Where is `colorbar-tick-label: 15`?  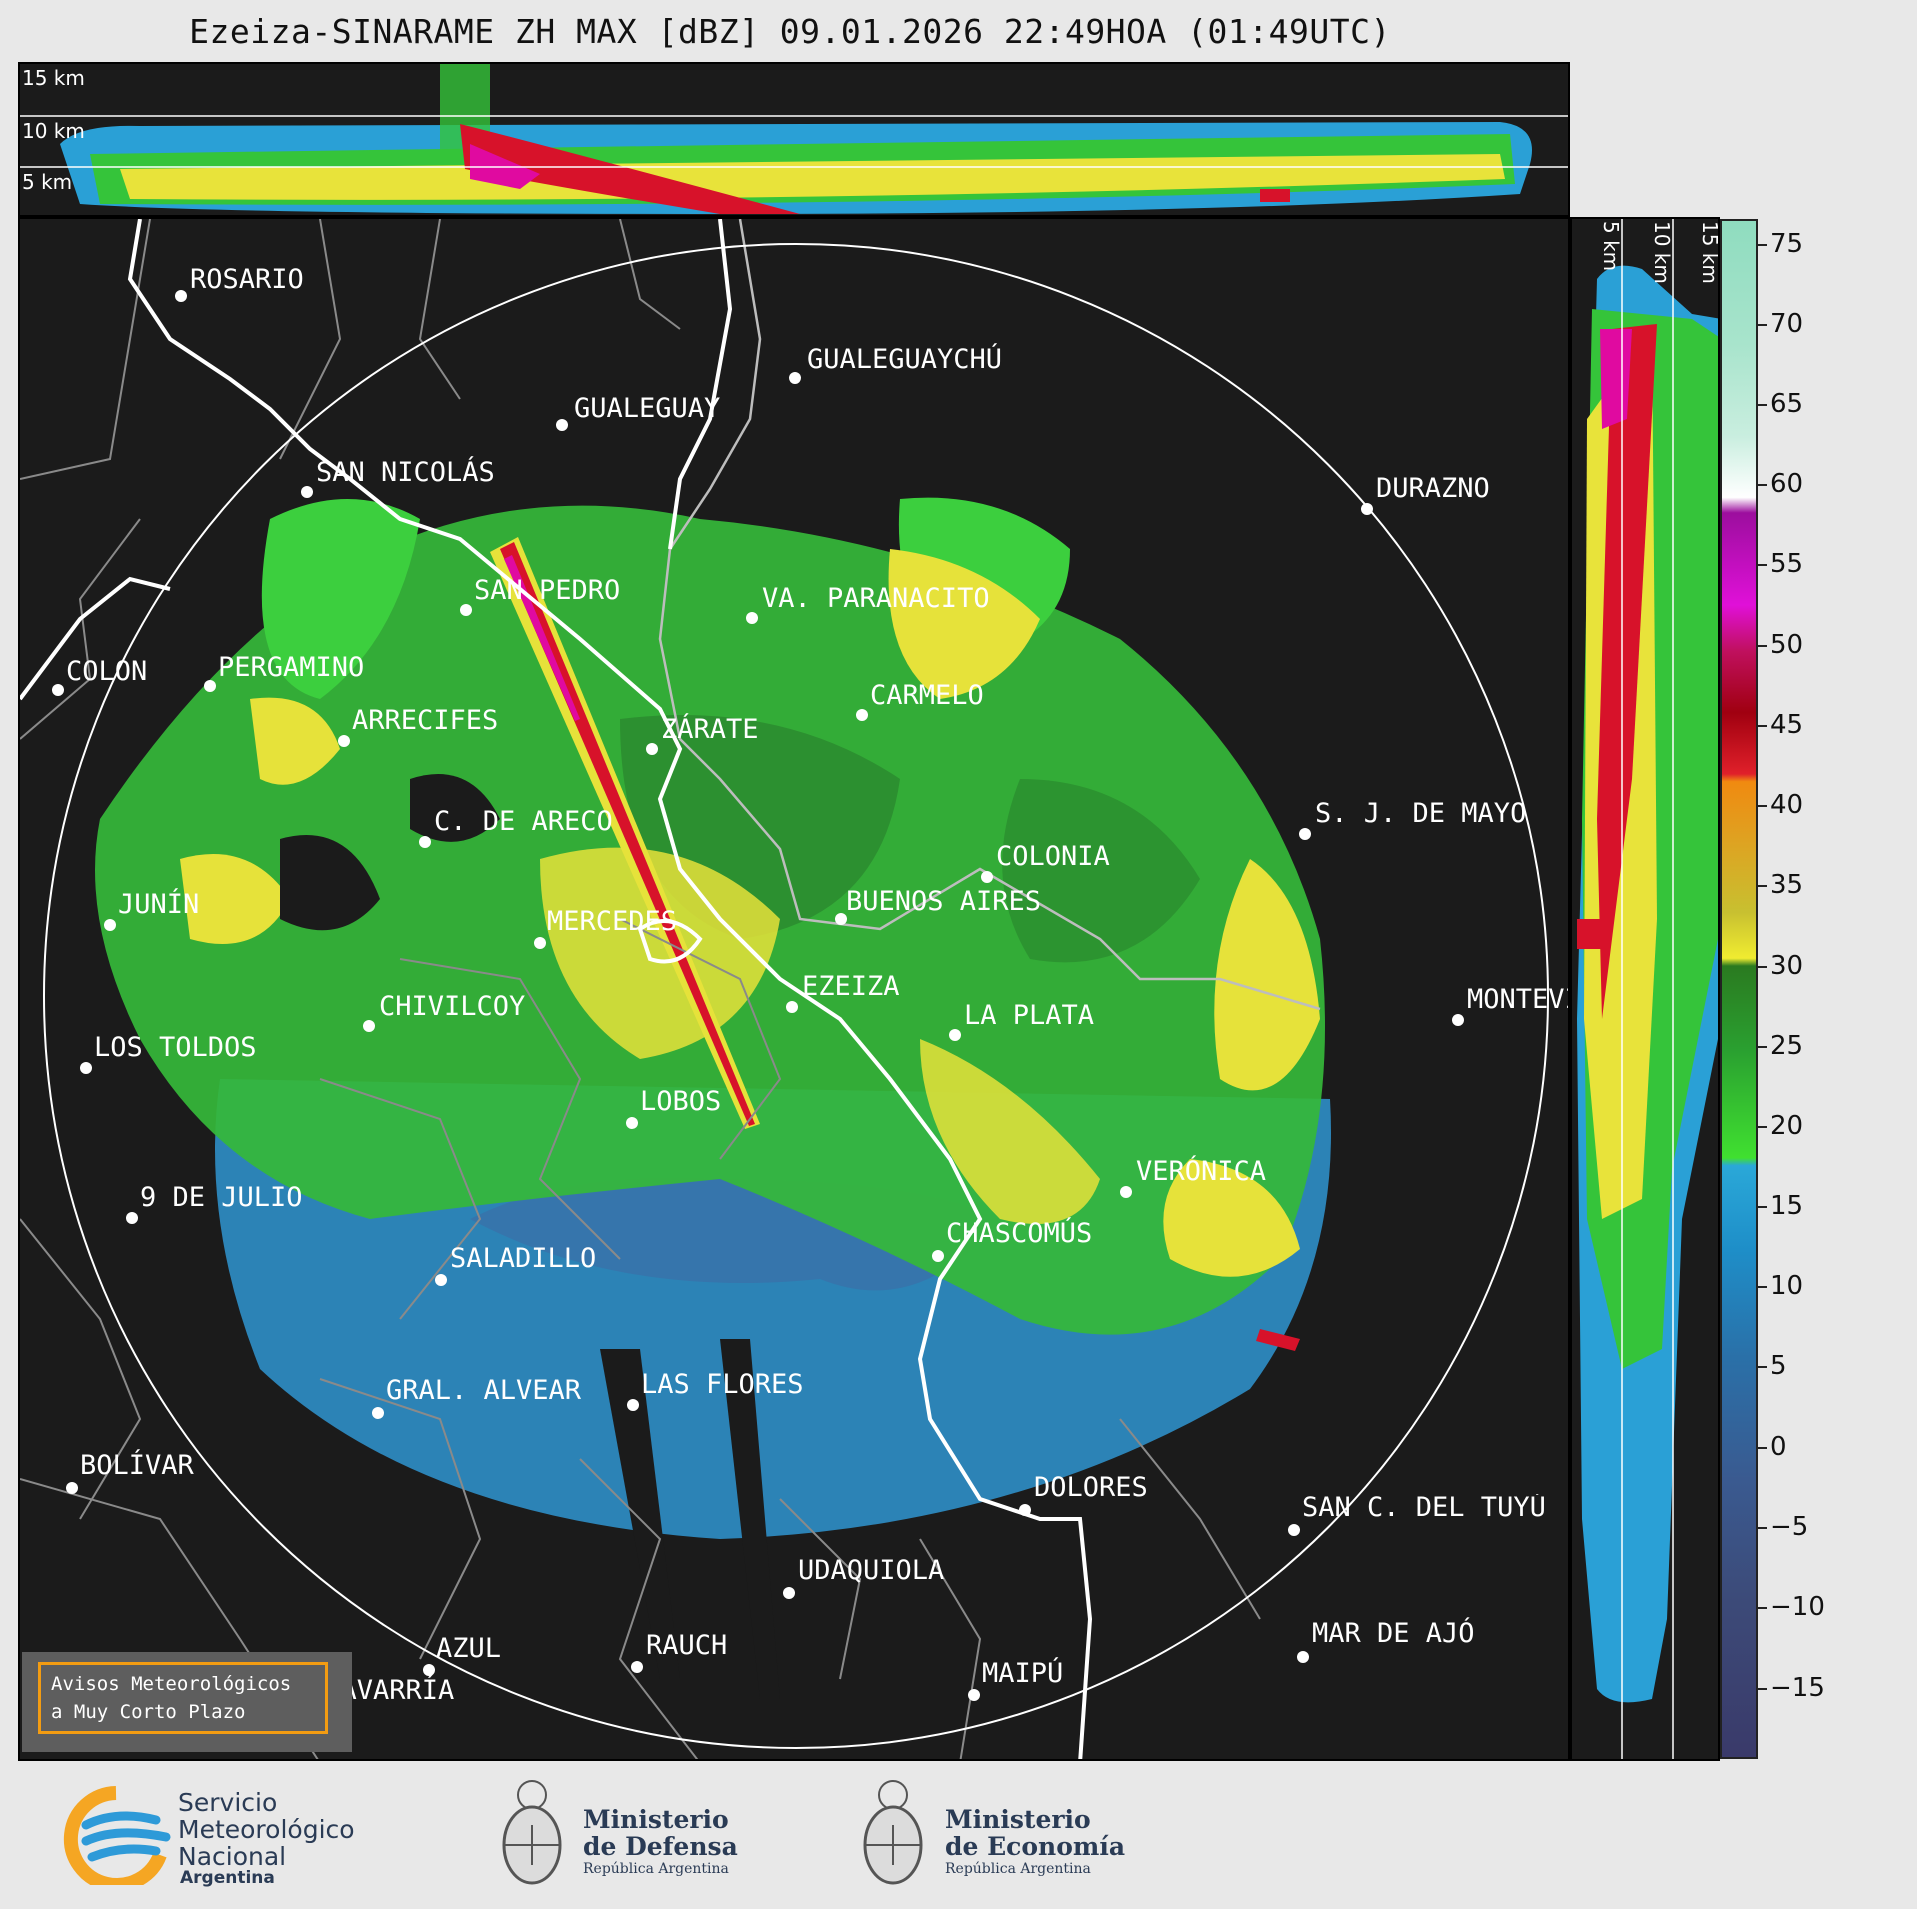
colorbar-tick-label: 15 is located at coordinates (1787, 1206).